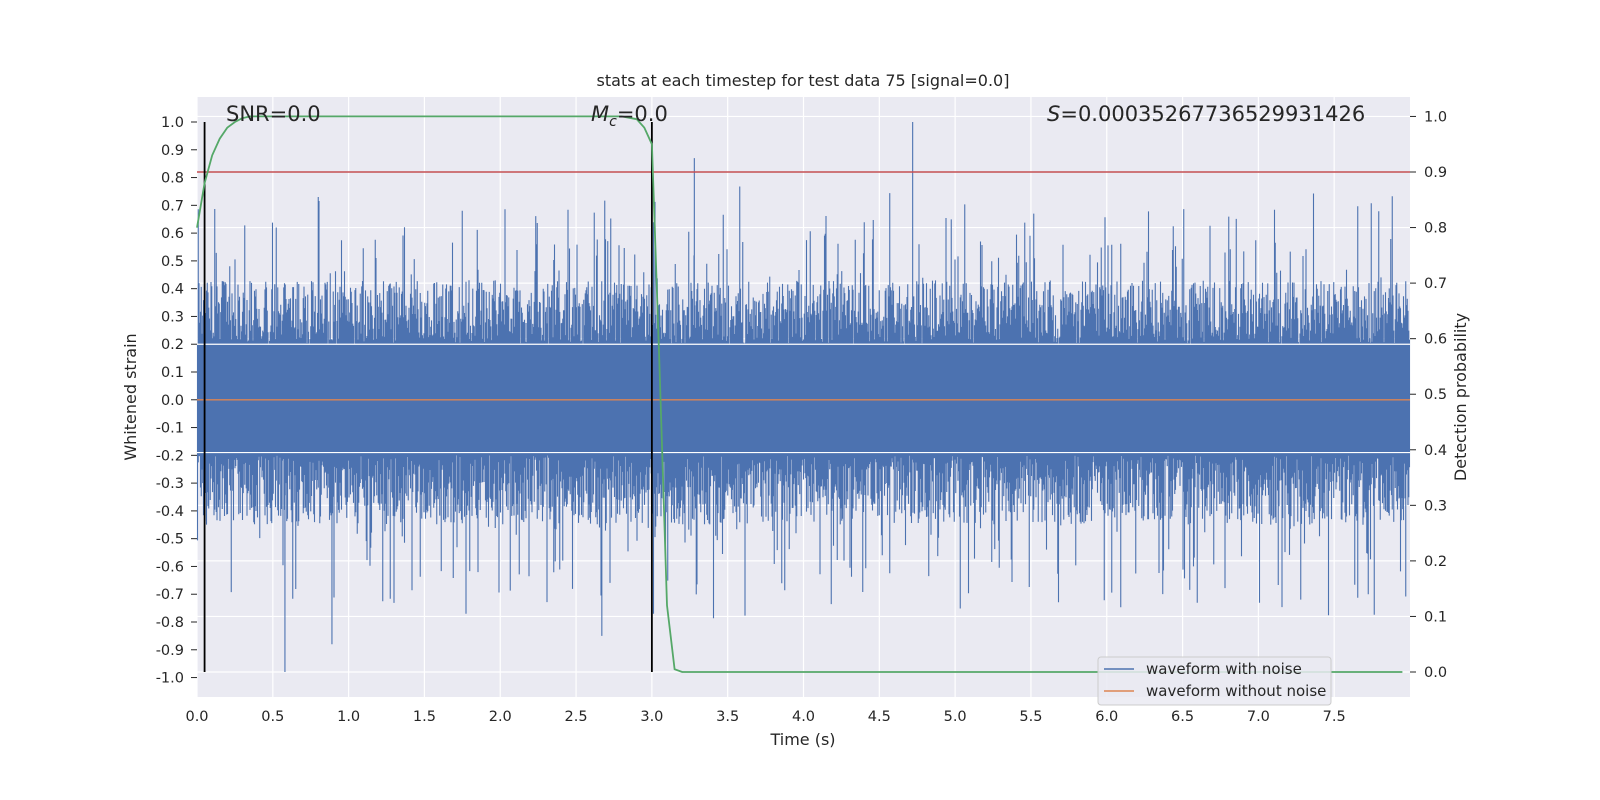 Image resolution: width=1600 pixels, height=800 pixels. What do you see at coordinates (1236, 691) in the screenshot?
I see `legend-label-clean: waveform without noise` at bounding box center [1236, 691].